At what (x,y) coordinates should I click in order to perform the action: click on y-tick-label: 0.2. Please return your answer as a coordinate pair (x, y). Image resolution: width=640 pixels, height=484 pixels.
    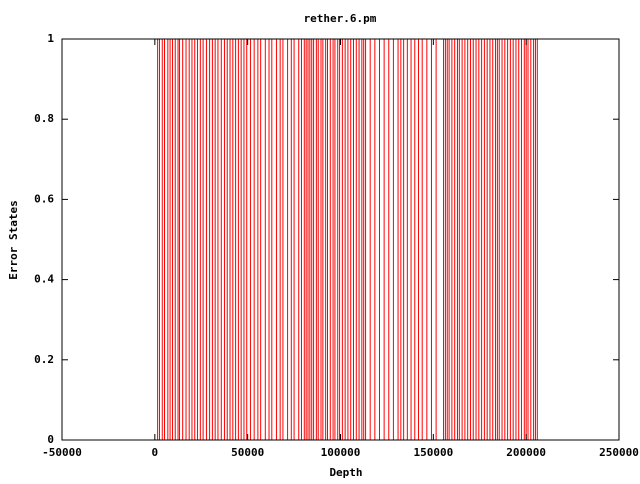
    Looking at the image, I should click on (44, 359).